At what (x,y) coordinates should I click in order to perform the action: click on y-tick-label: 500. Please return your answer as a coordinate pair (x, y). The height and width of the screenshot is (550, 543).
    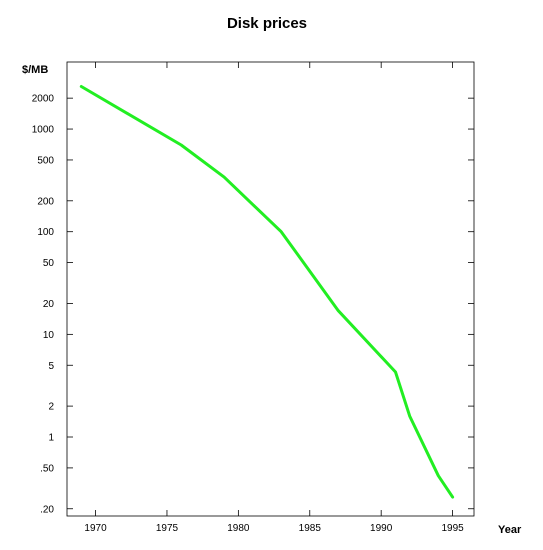
    Looking at the image, I should click on (45, 160).